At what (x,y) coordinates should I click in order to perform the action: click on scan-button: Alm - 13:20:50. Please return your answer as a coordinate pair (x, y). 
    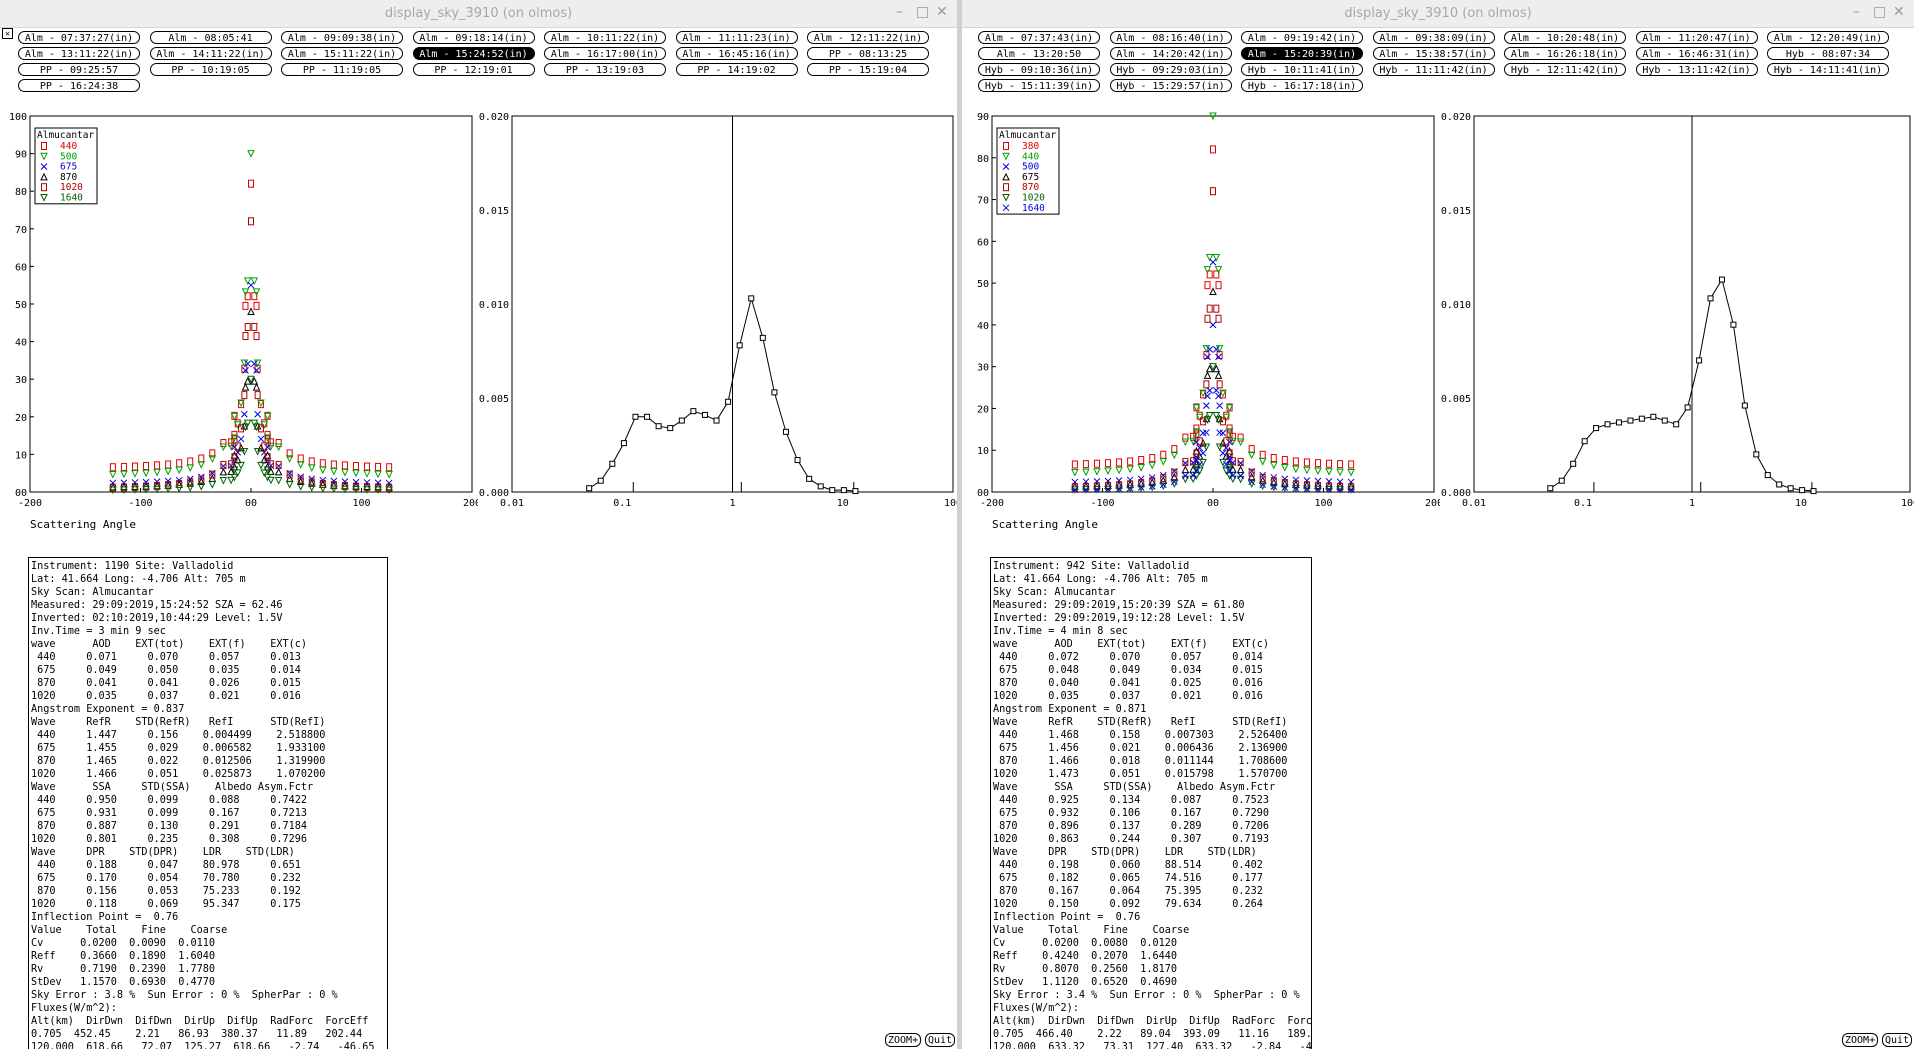
    Looking at the image, I should click on (1039, 53).